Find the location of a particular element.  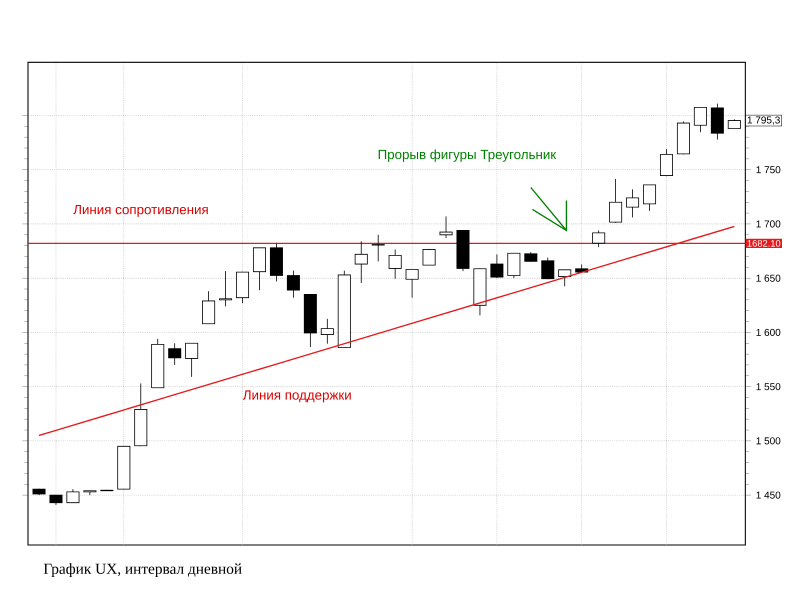

y-tick-label: 1 700 is located at coordinates (768, 224).